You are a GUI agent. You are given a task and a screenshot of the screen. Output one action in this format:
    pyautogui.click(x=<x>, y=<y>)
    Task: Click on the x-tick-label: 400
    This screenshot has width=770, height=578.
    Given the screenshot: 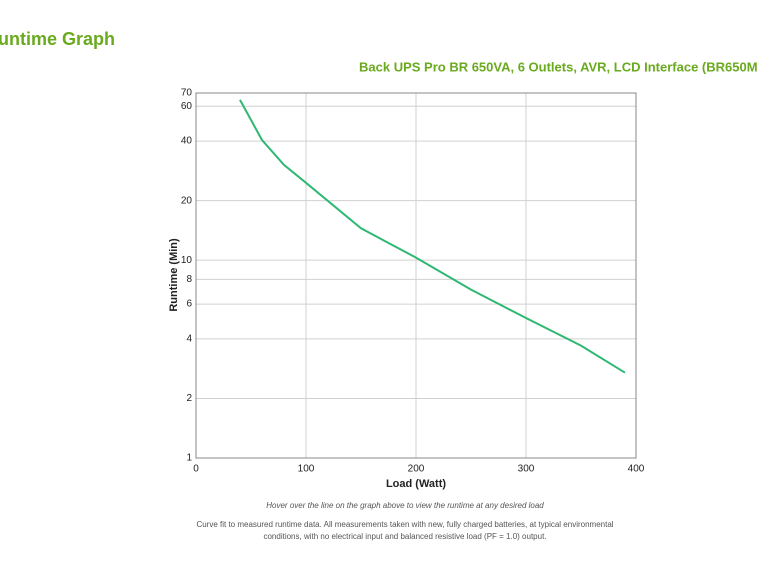 What is the action you would take?
    pyautogui.click(x=636, y=469)
    